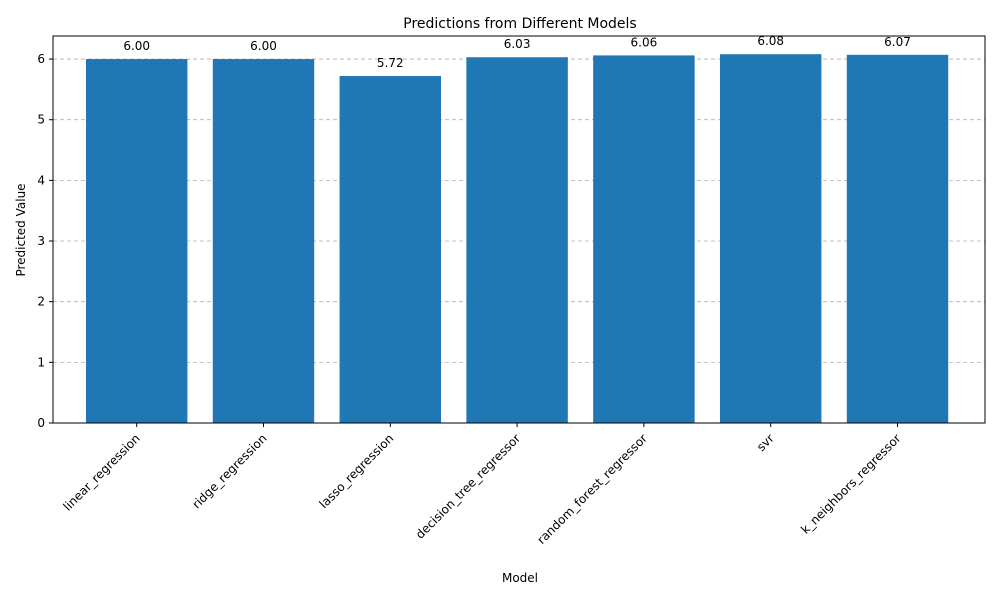 The height and width of the screenshot is (604, 1000). Describe the element at coordinates (41, 423) in the screenshot. I see `y-tick-label: 0` at that location.